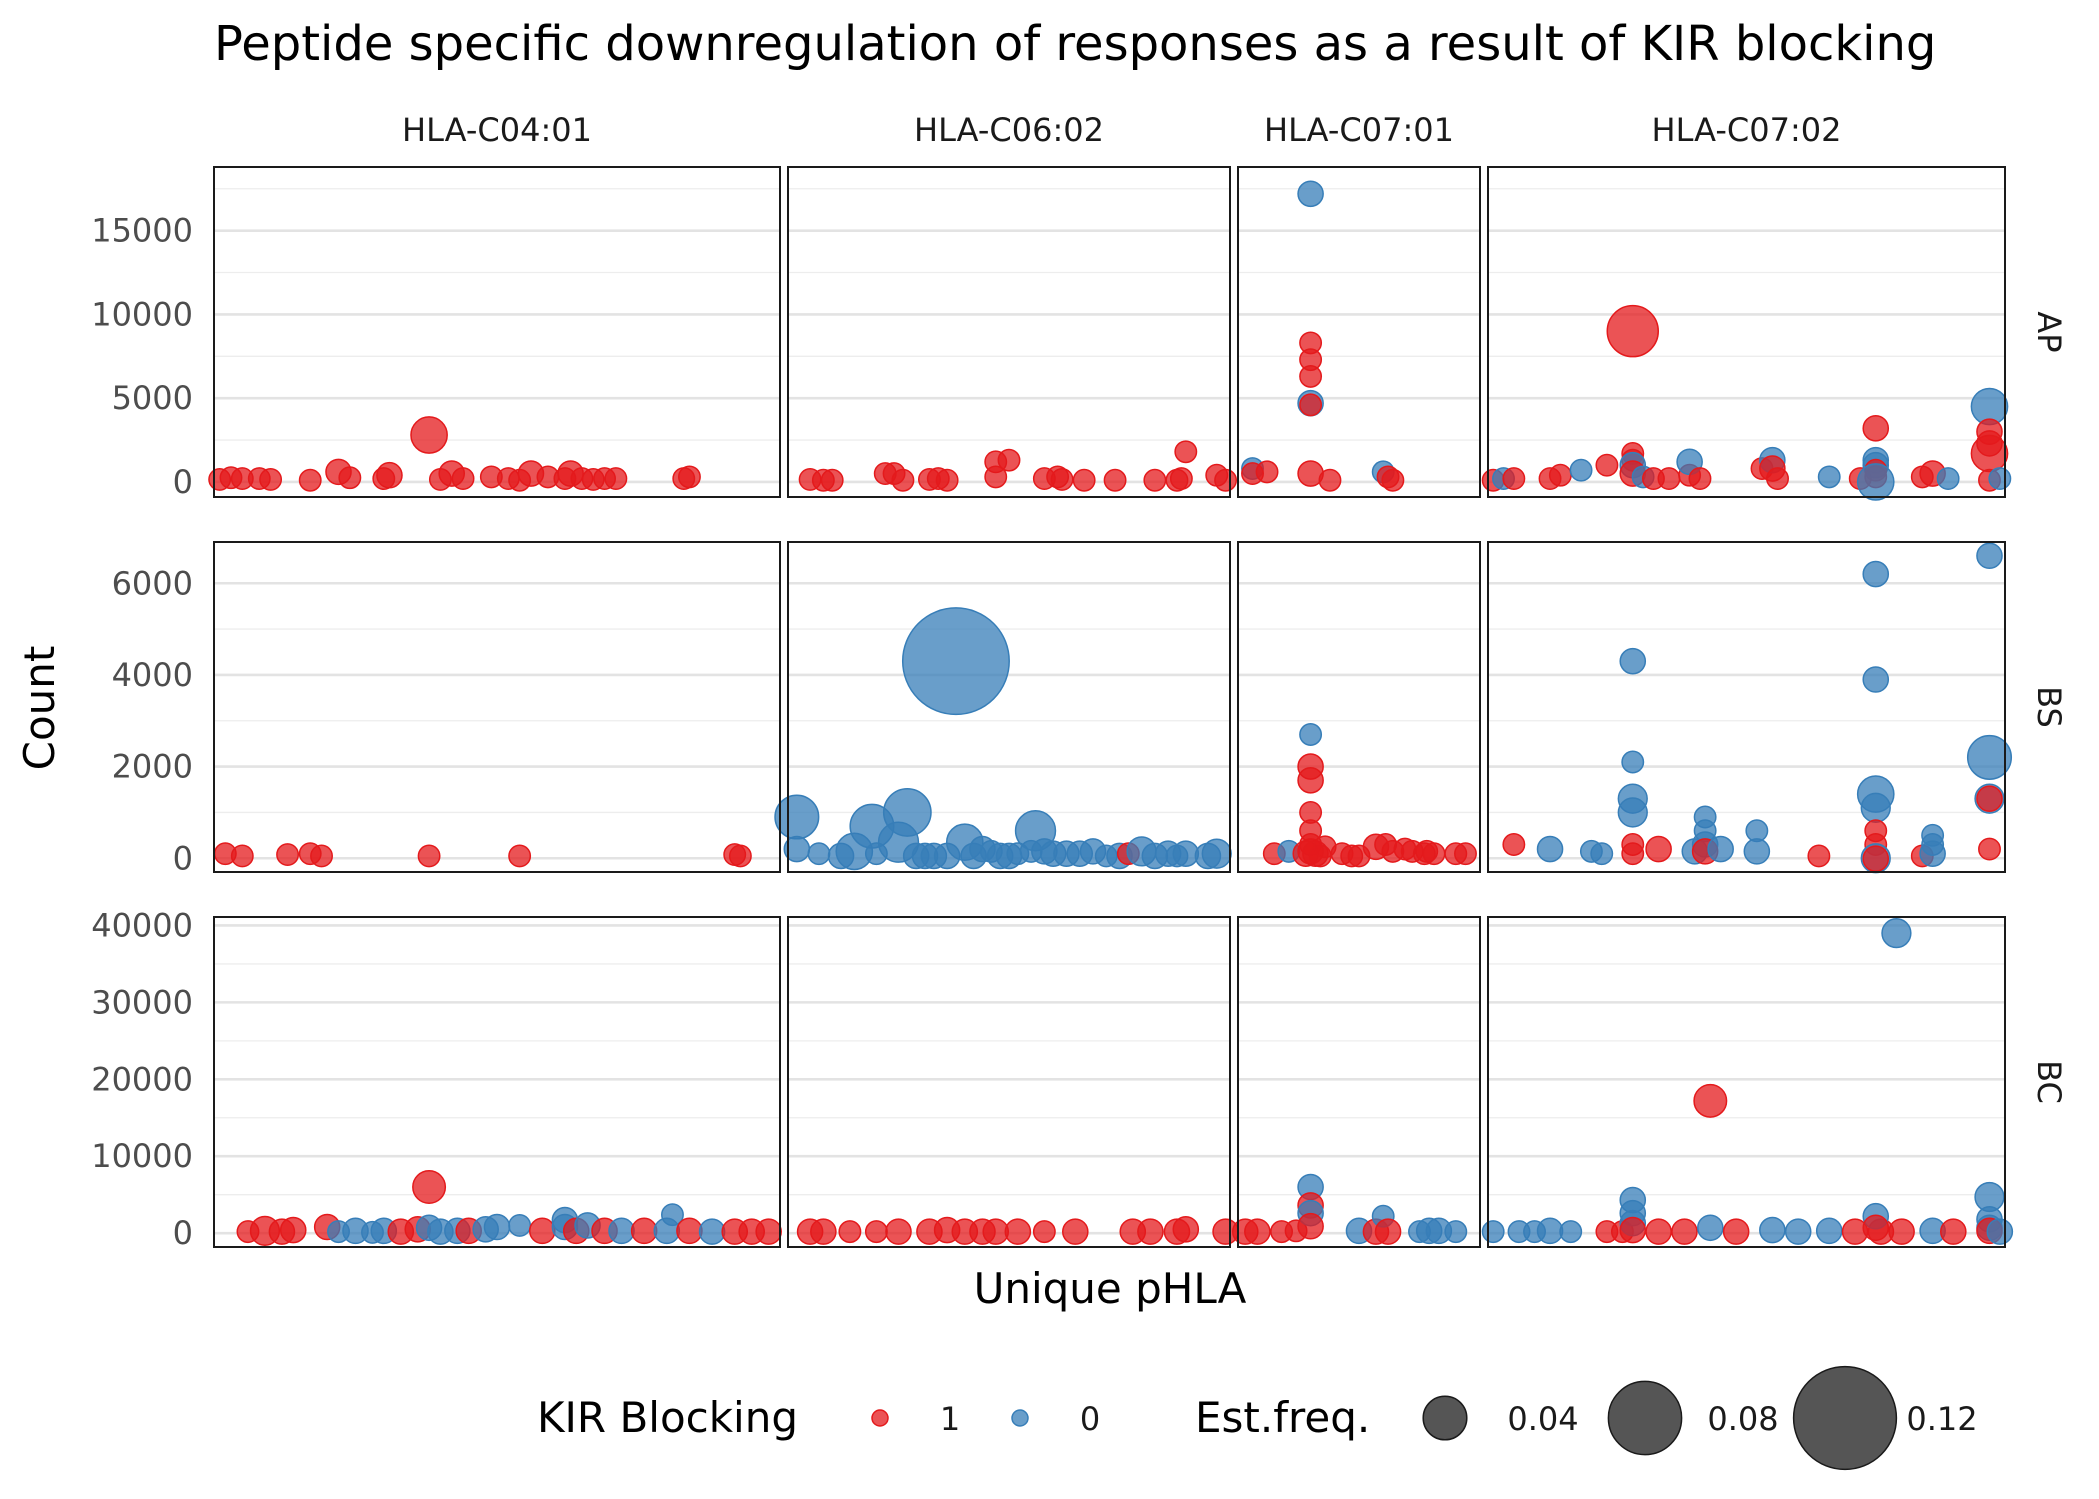 This screenshot has width=2099, height=1499. I want to click on y-tick-label-ap-0: 0, so click(183, 482).